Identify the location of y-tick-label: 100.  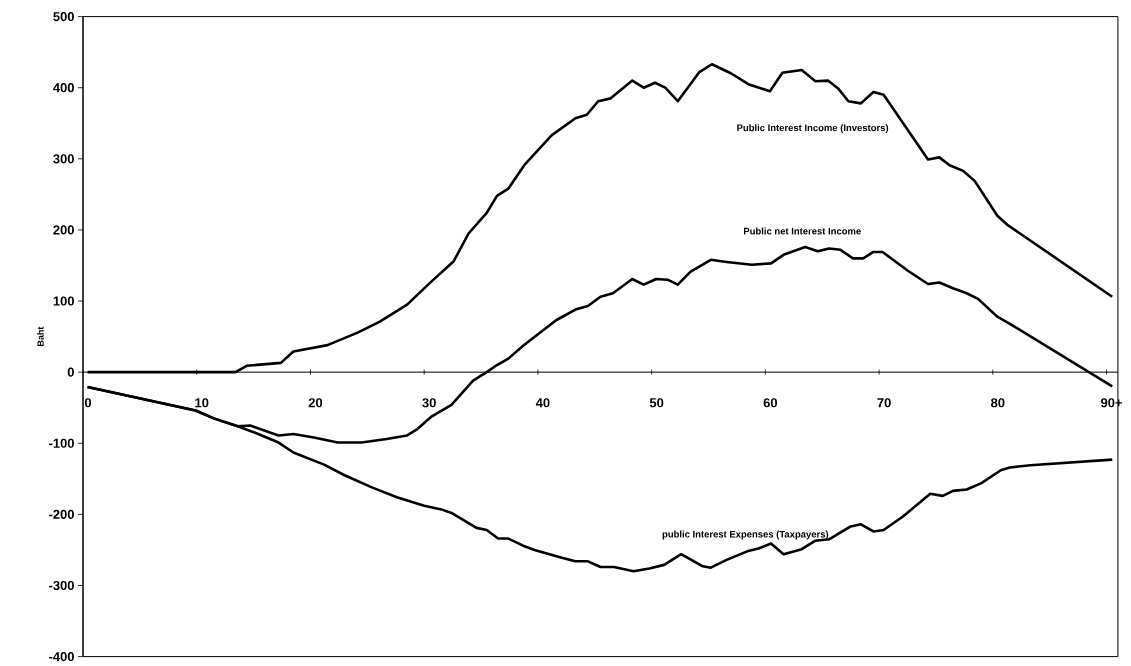
(63, 301).